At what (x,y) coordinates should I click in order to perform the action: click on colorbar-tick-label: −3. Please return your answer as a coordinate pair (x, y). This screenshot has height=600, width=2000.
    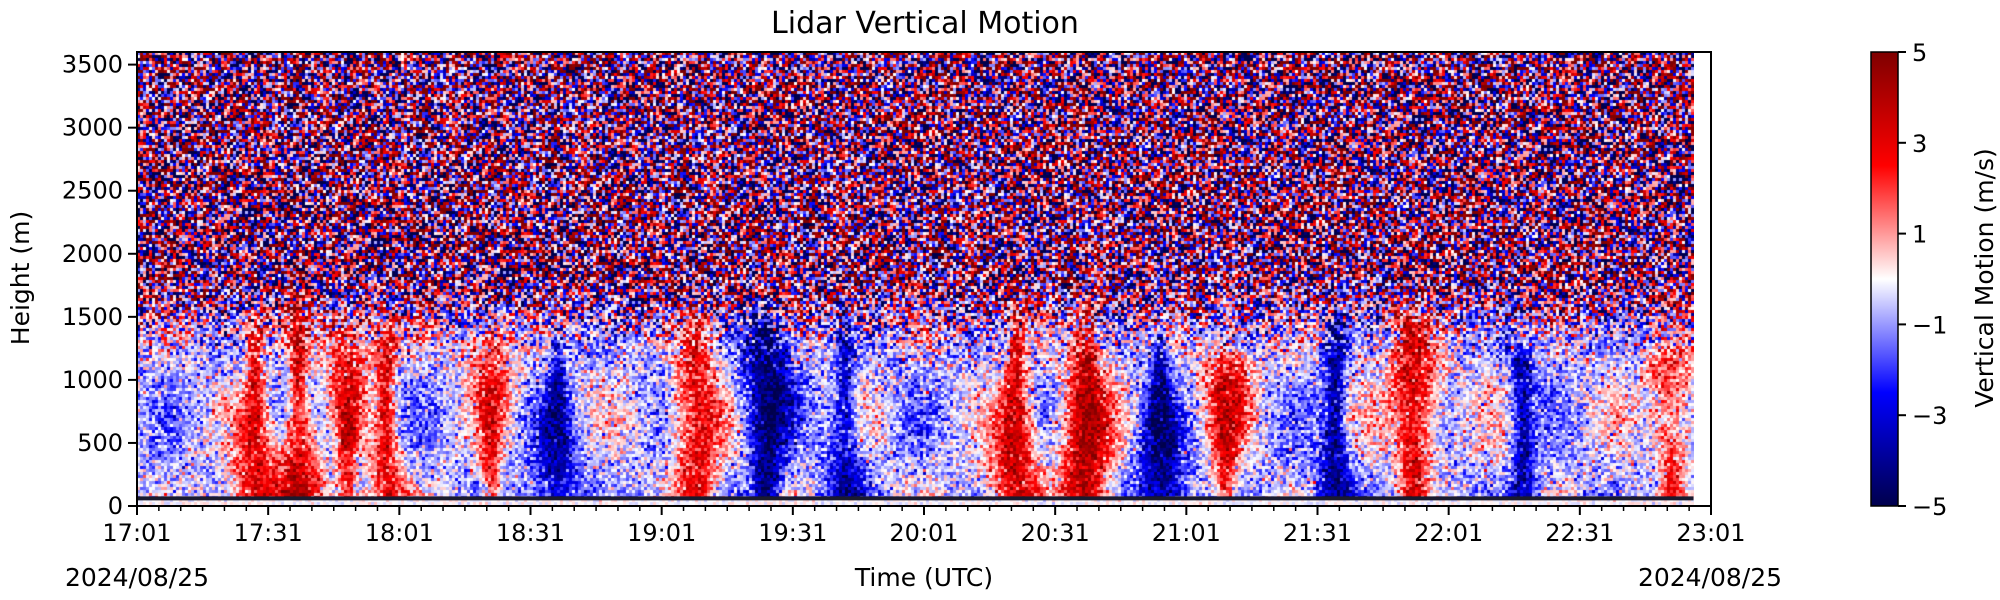
    Looking at the image, I should click on (1929, 416).